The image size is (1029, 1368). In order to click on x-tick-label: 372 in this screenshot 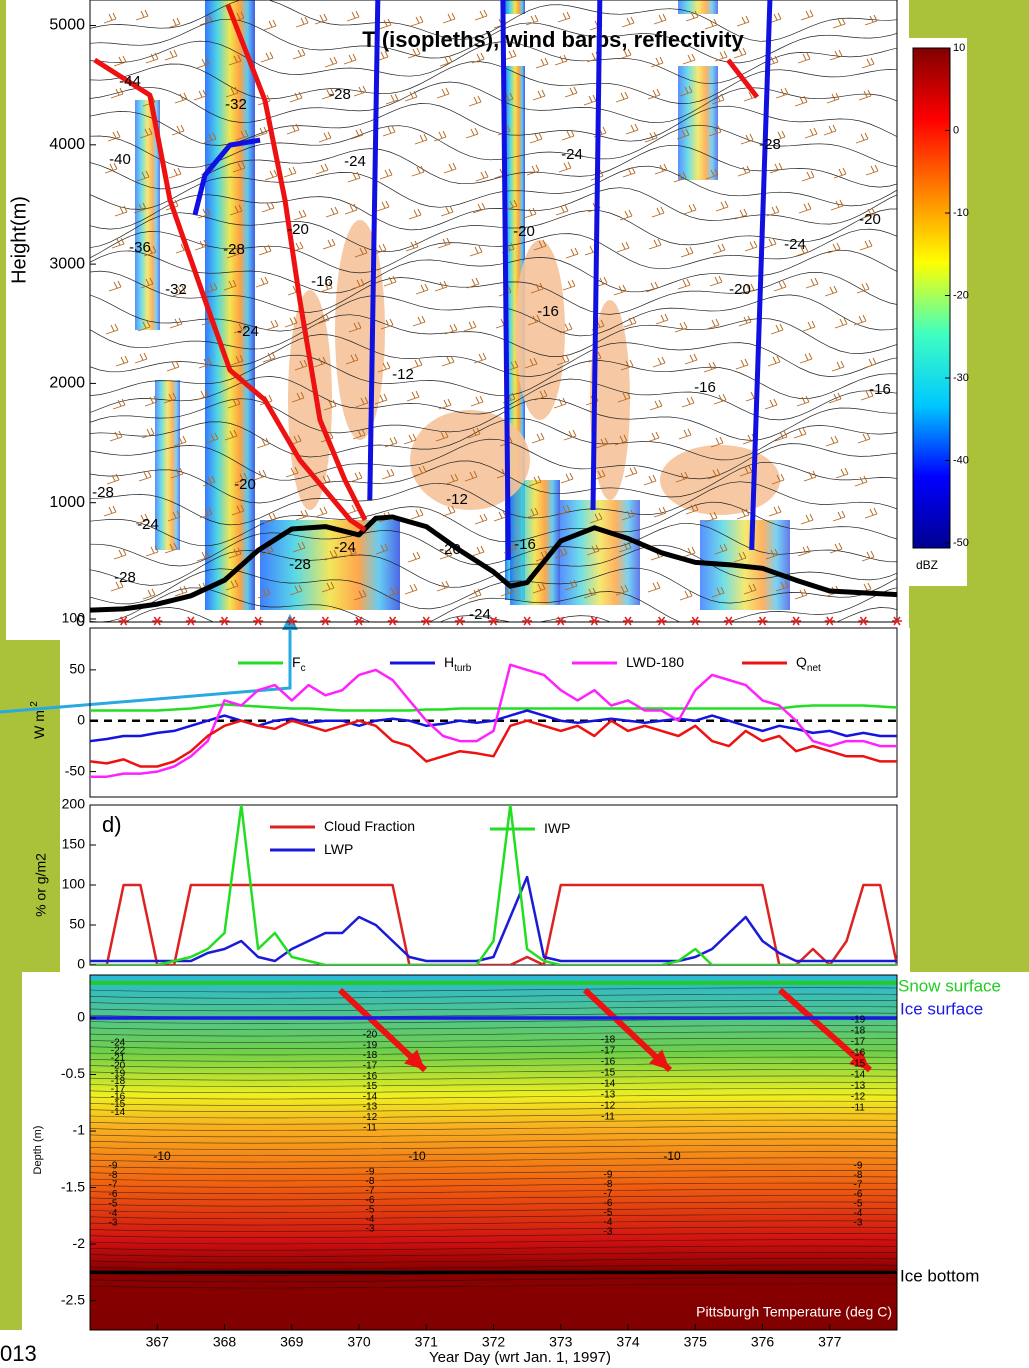, I will do `click(494, 1342)`.